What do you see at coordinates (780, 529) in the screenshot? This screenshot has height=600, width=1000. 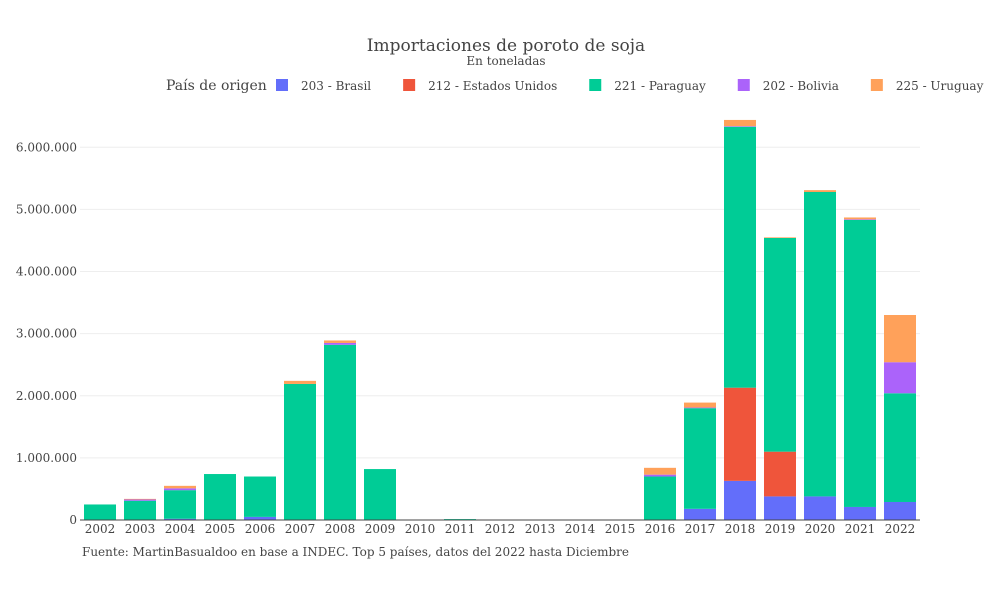 I see `x-tick-label: 2019` at bounding box center [780, 529].